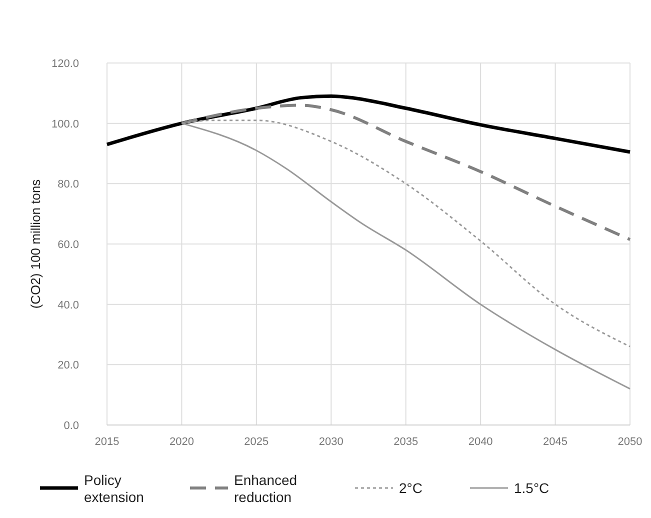 The width and height of the screenshot is (651, 518). I want to click on y-tick-label: 40.0, so click(68, 305).